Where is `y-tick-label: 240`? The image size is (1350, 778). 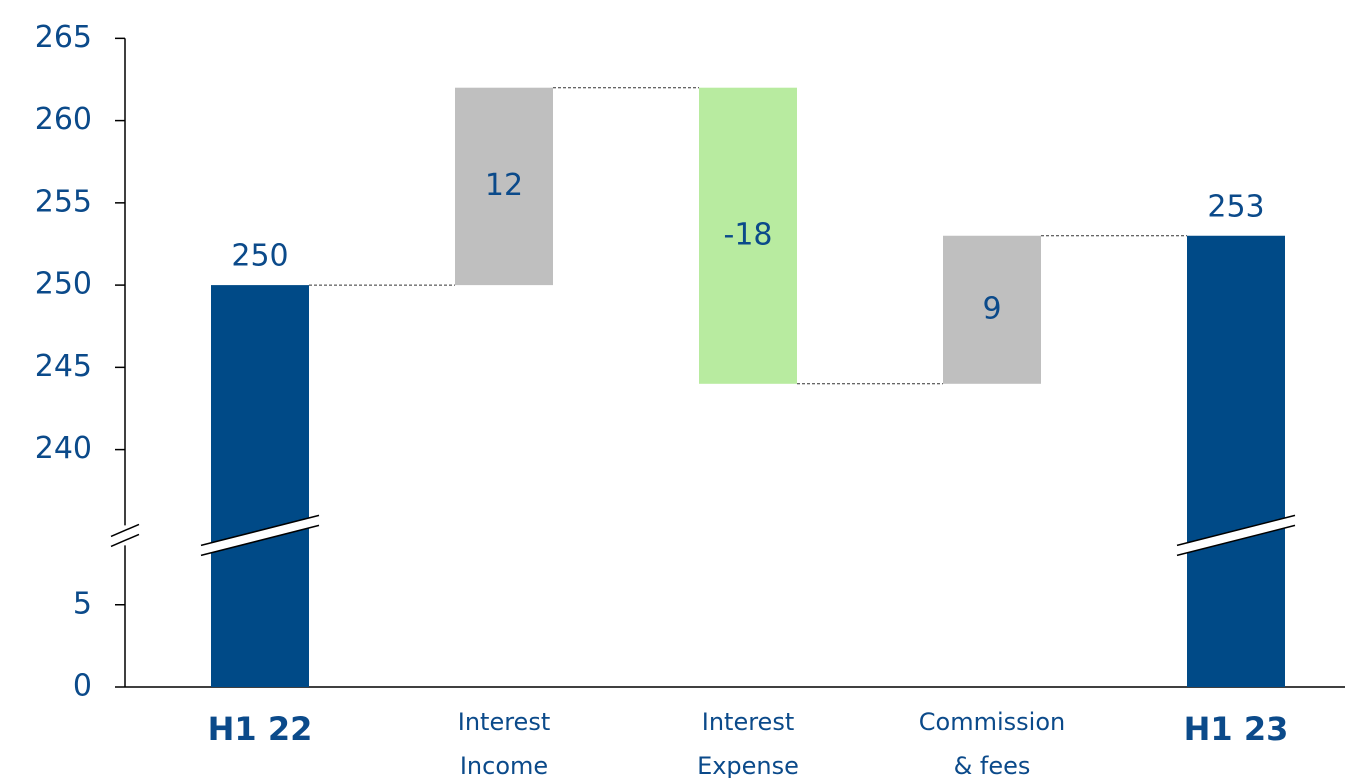 y-tick-label: 240 is located at coordinates (63, 448).